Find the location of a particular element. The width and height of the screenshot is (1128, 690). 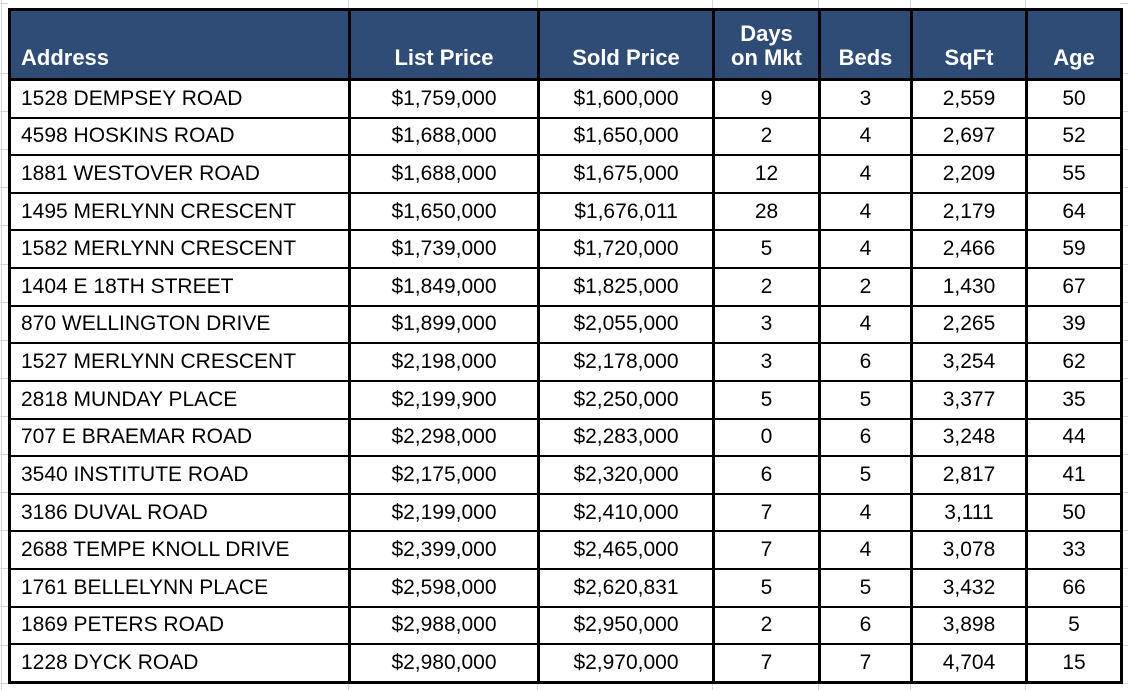

cell-age: 35 is located at coordinates (1074, 399).